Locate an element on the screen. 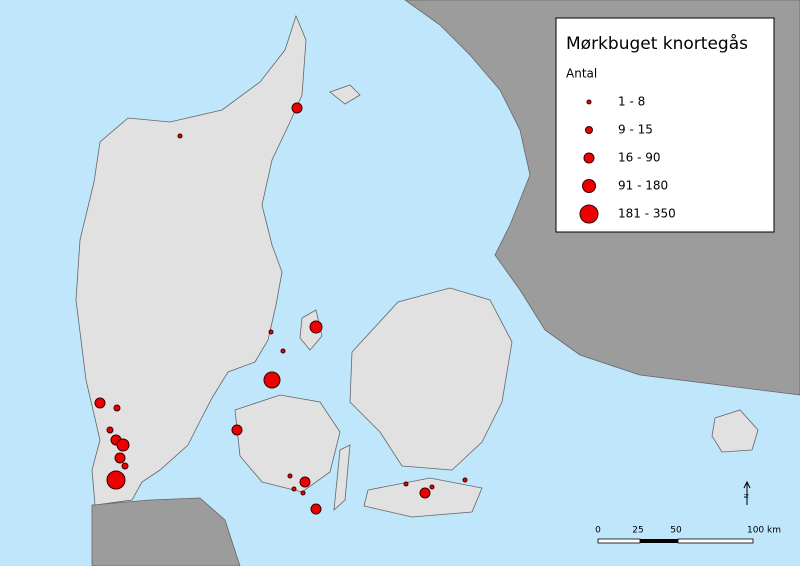  legend-label: 9 - 15 is located at coordinates (635, 130).